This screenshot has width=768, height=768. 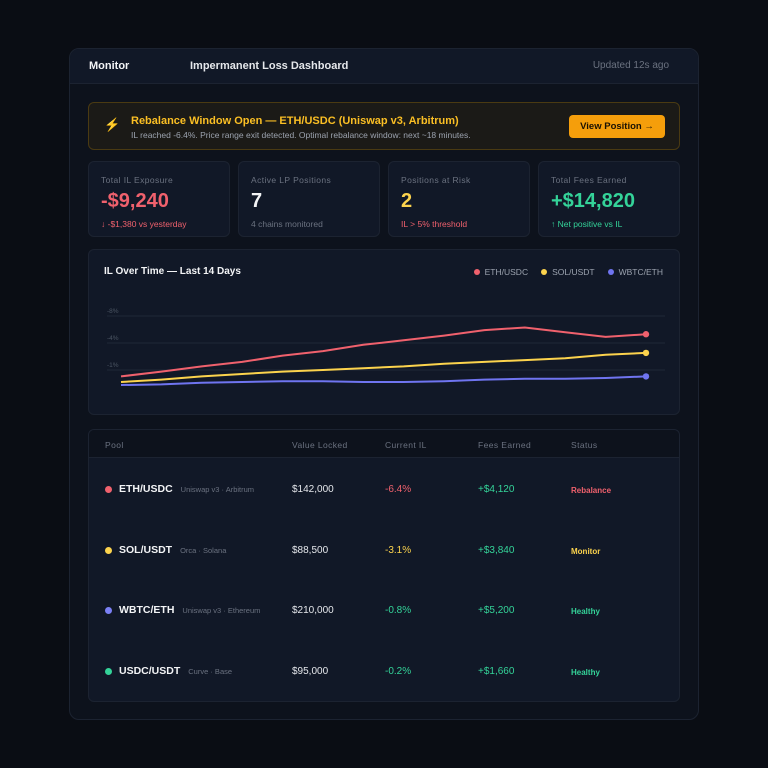 I want to click on pool-pair: USDC/USDT, so click(x=150, y=670).